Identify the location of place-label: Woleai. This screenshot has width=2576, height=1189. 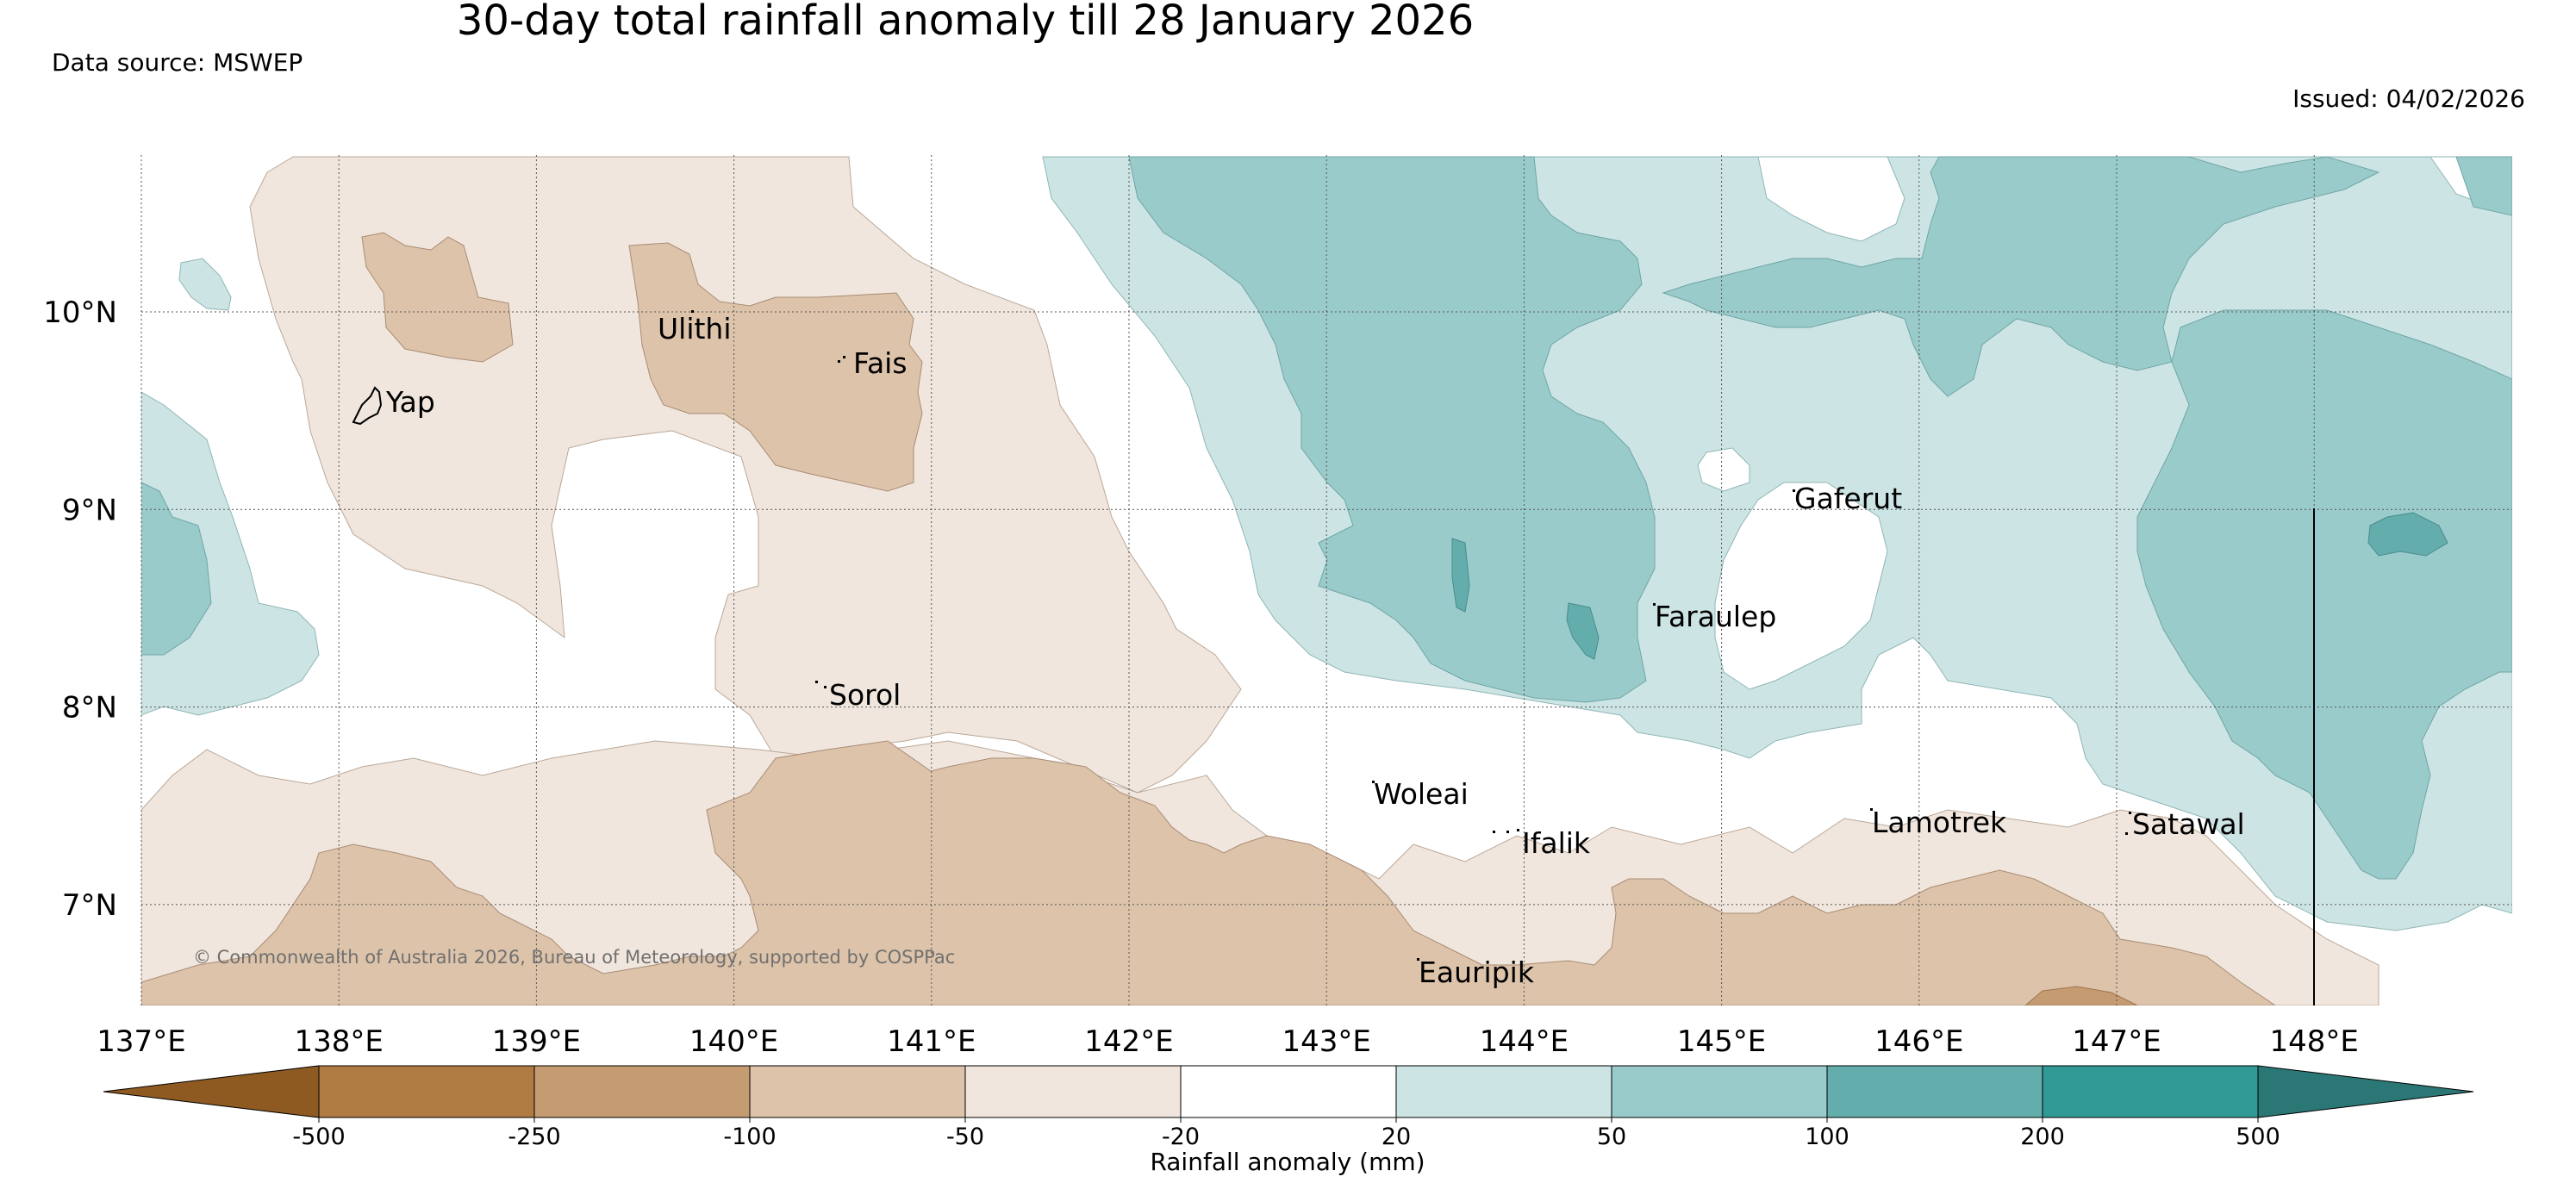
(1421, 794).